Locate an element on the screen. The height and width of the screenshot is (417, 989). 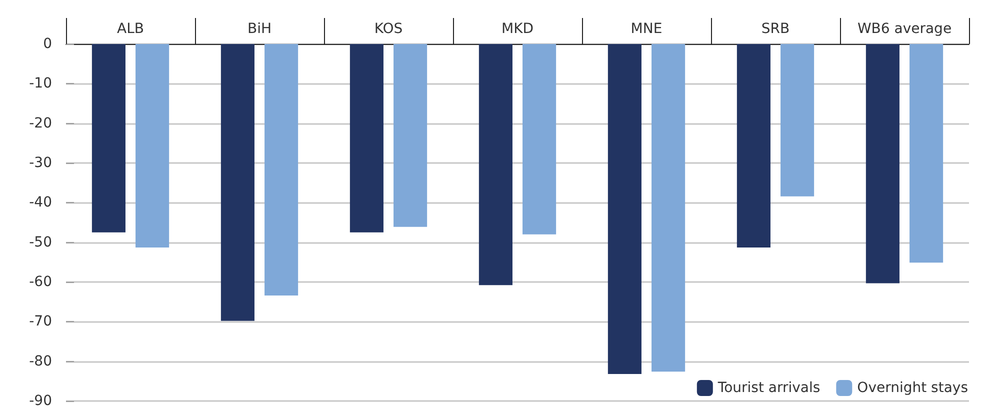
y-tick-label: -10 is located at coordinates (40, 84).